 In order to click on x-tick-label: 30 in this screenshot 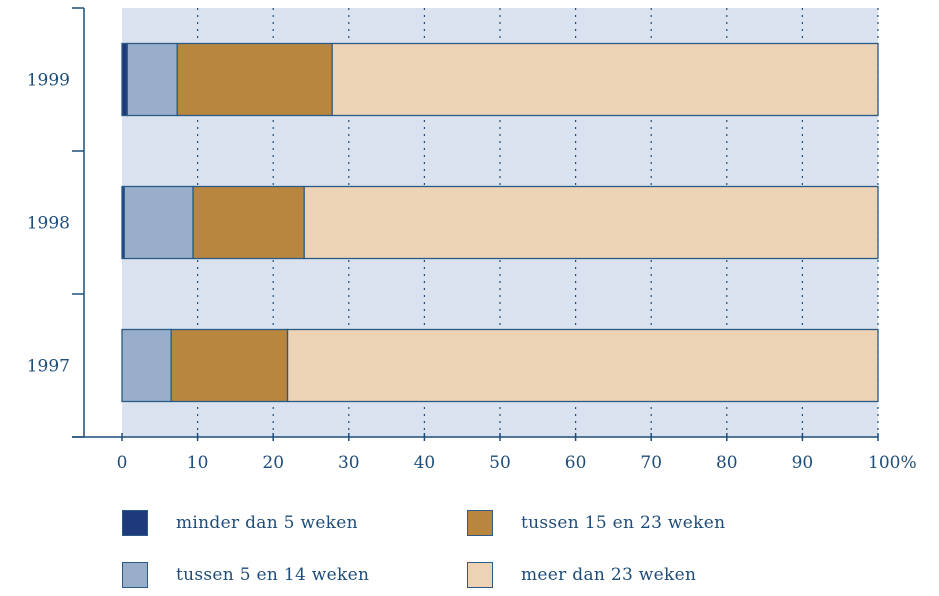, I will do `click(349, 463)`.